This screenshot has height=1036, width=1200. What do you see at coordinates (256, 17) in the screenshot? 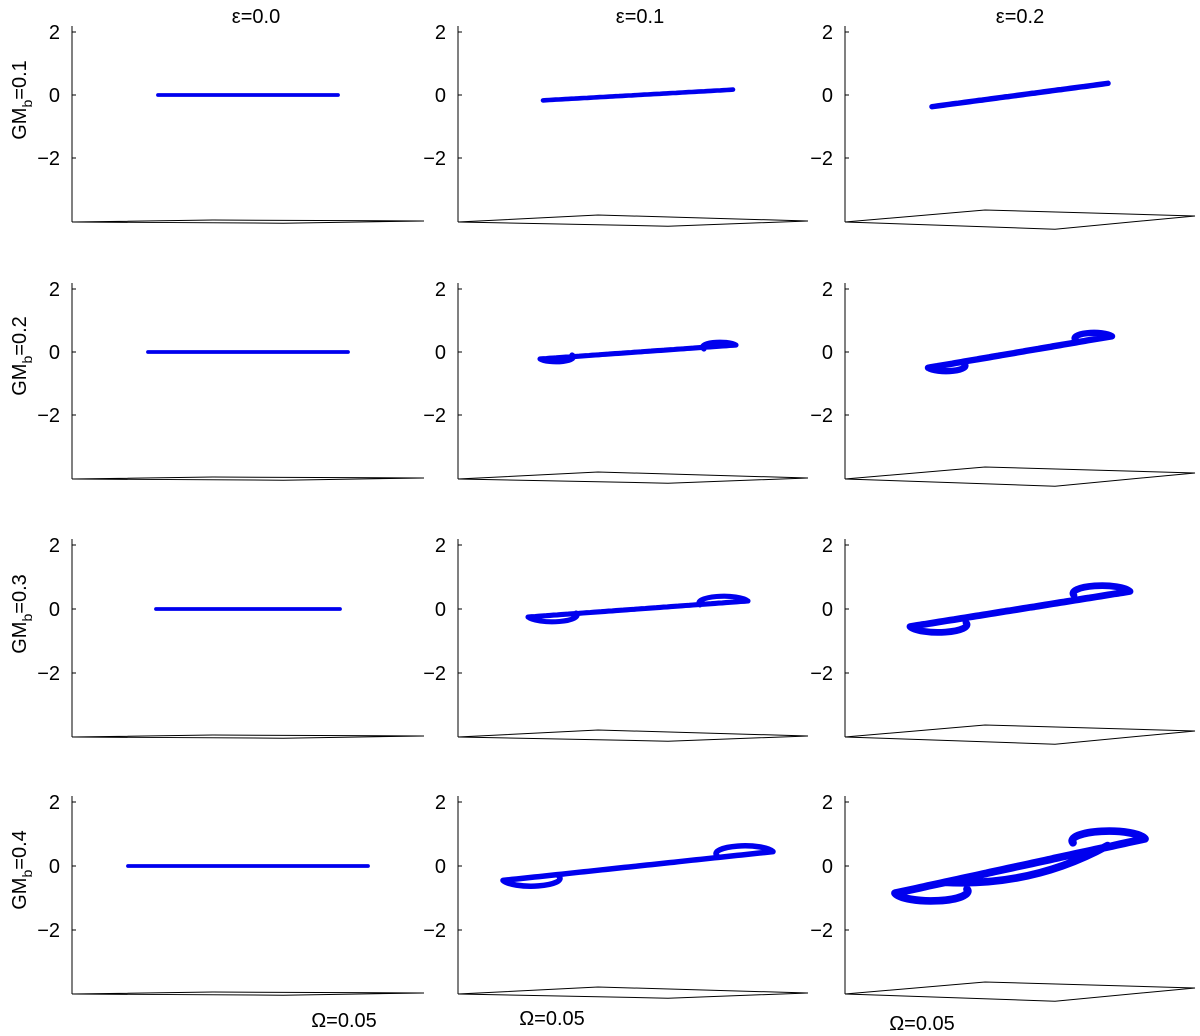
I see `column-title-eps-0: ε=0.0` at bounding box center [256, 17].